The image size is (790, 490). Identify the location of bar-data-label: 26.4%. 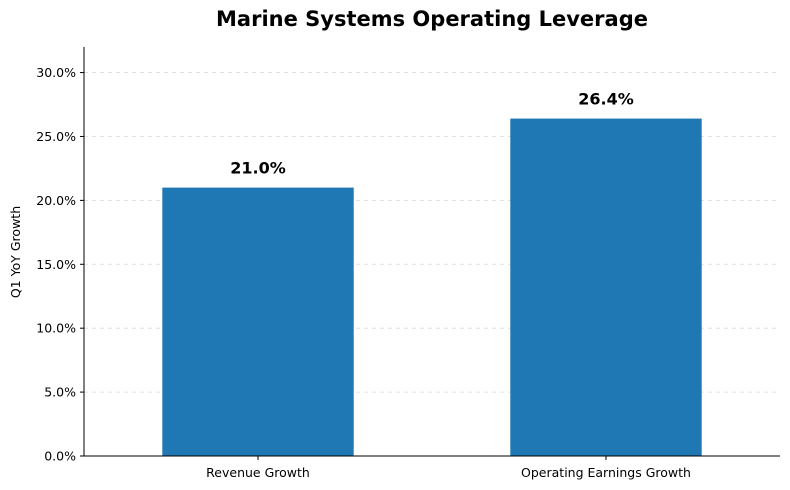
(606, 99).